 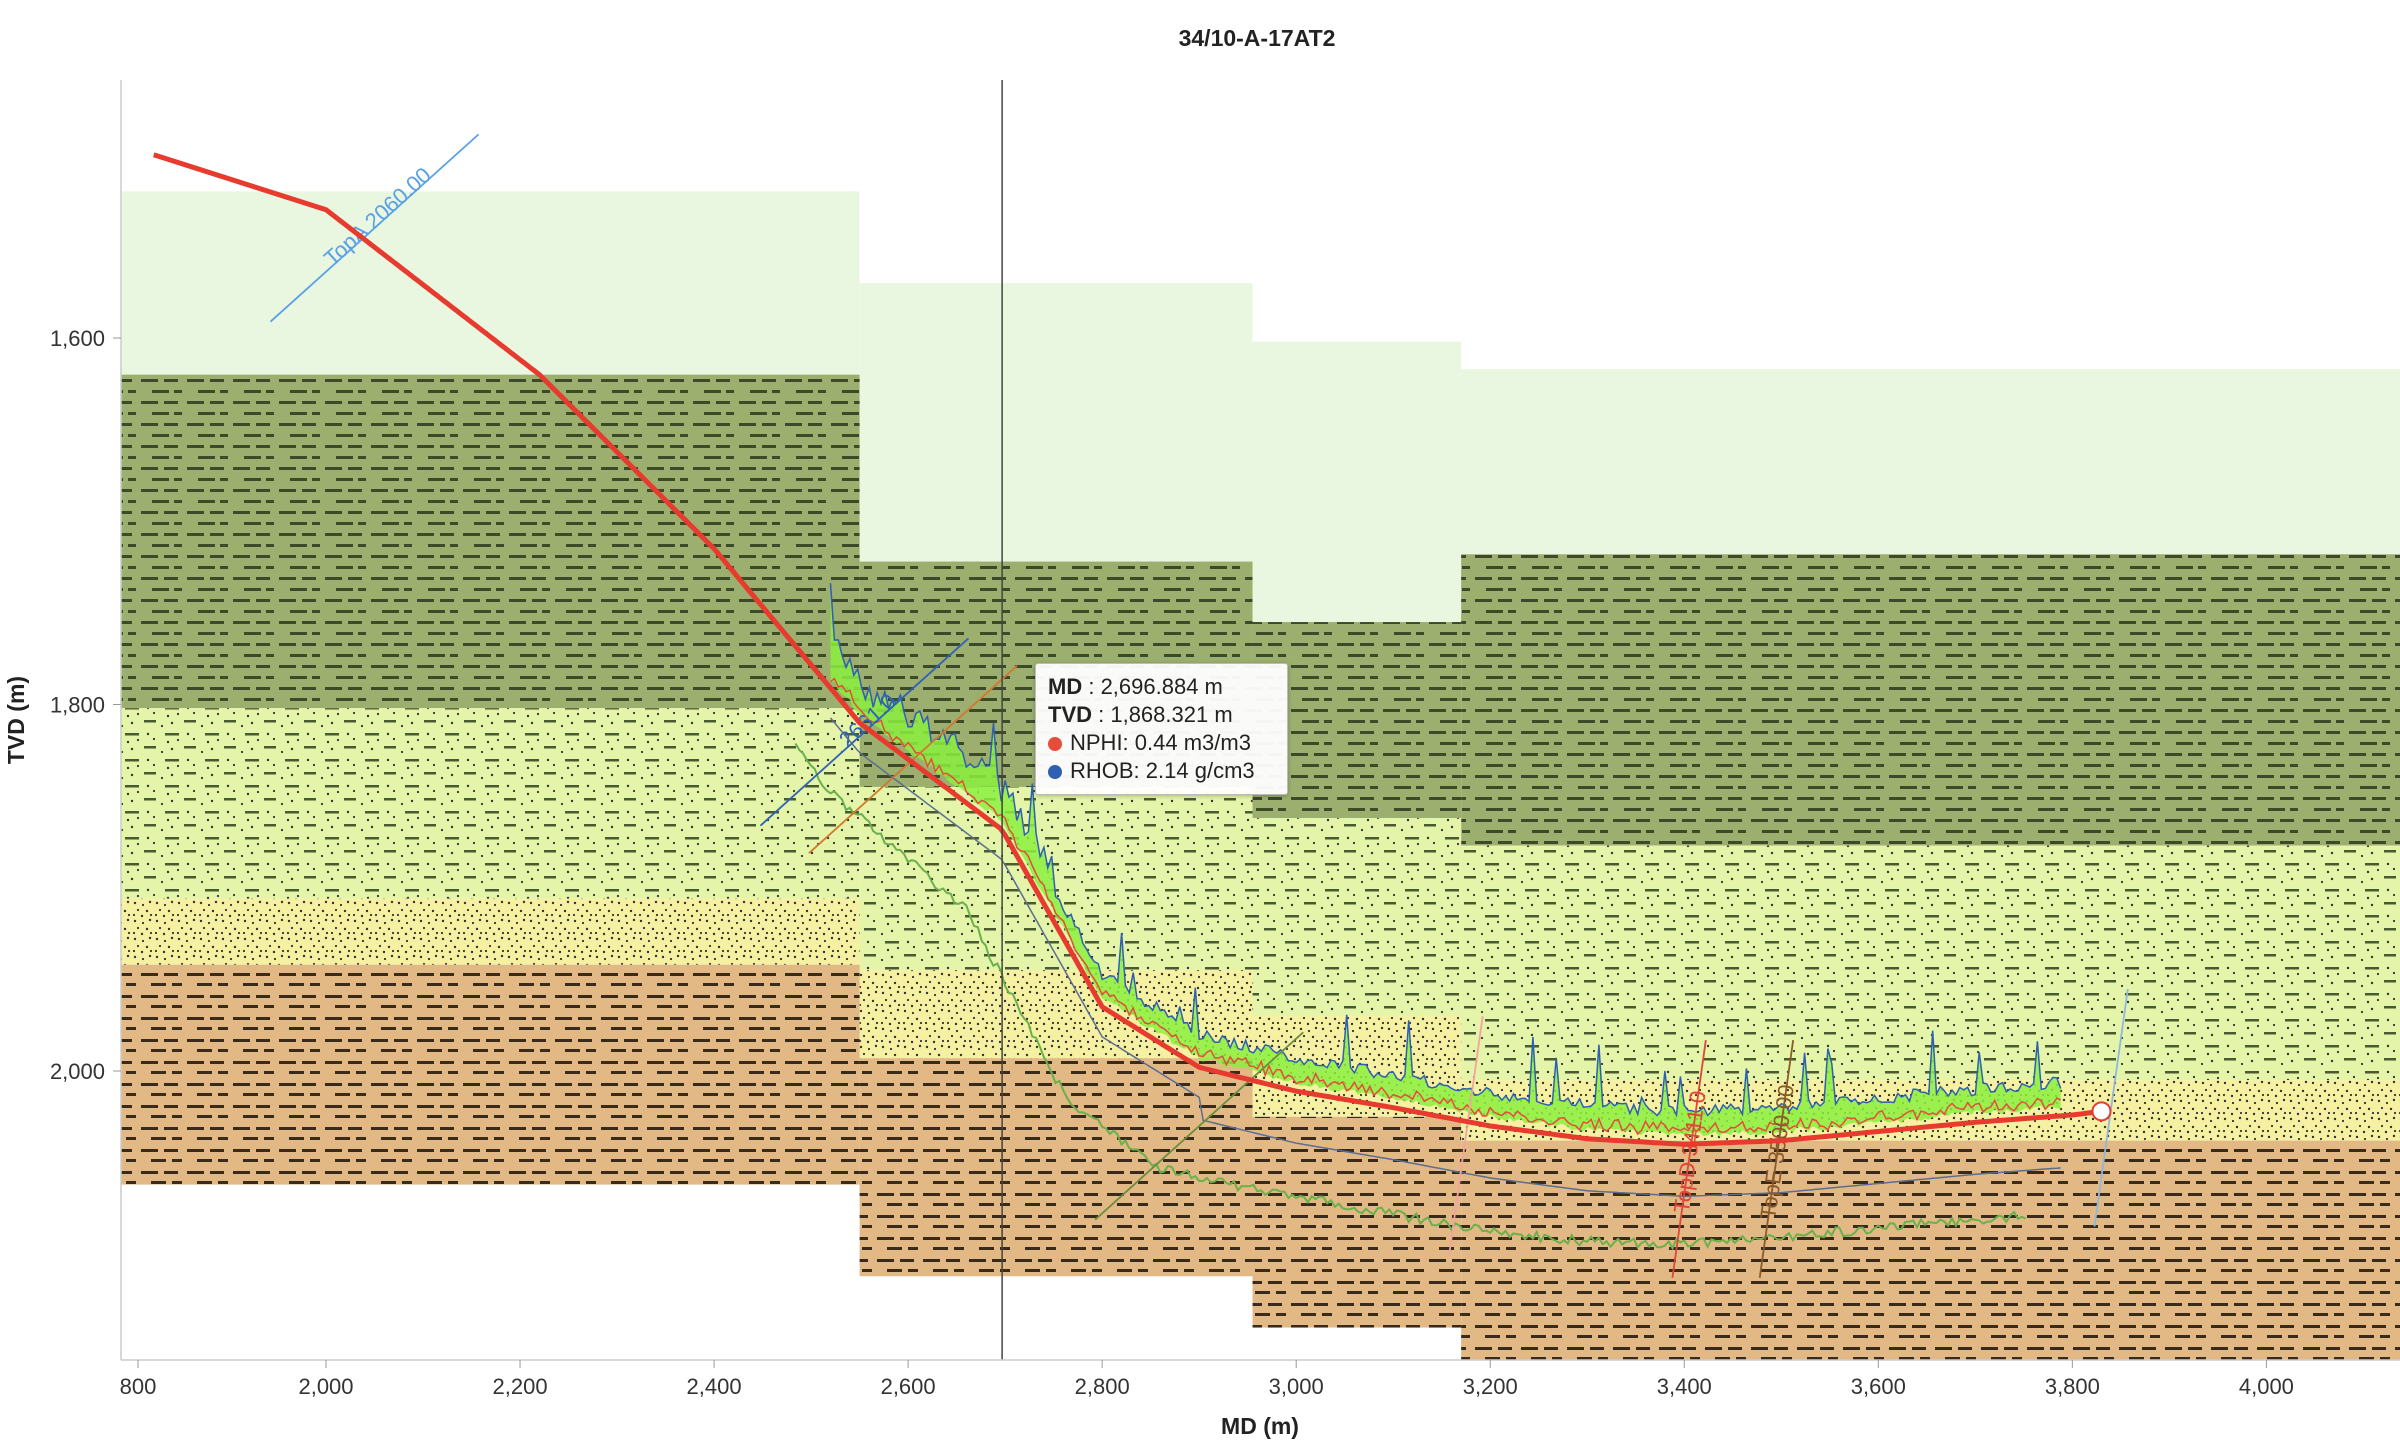 I want to click on tooltip-nphi-text: NPHI: 0.44 m3/m3, so click(x=1160, y=742).